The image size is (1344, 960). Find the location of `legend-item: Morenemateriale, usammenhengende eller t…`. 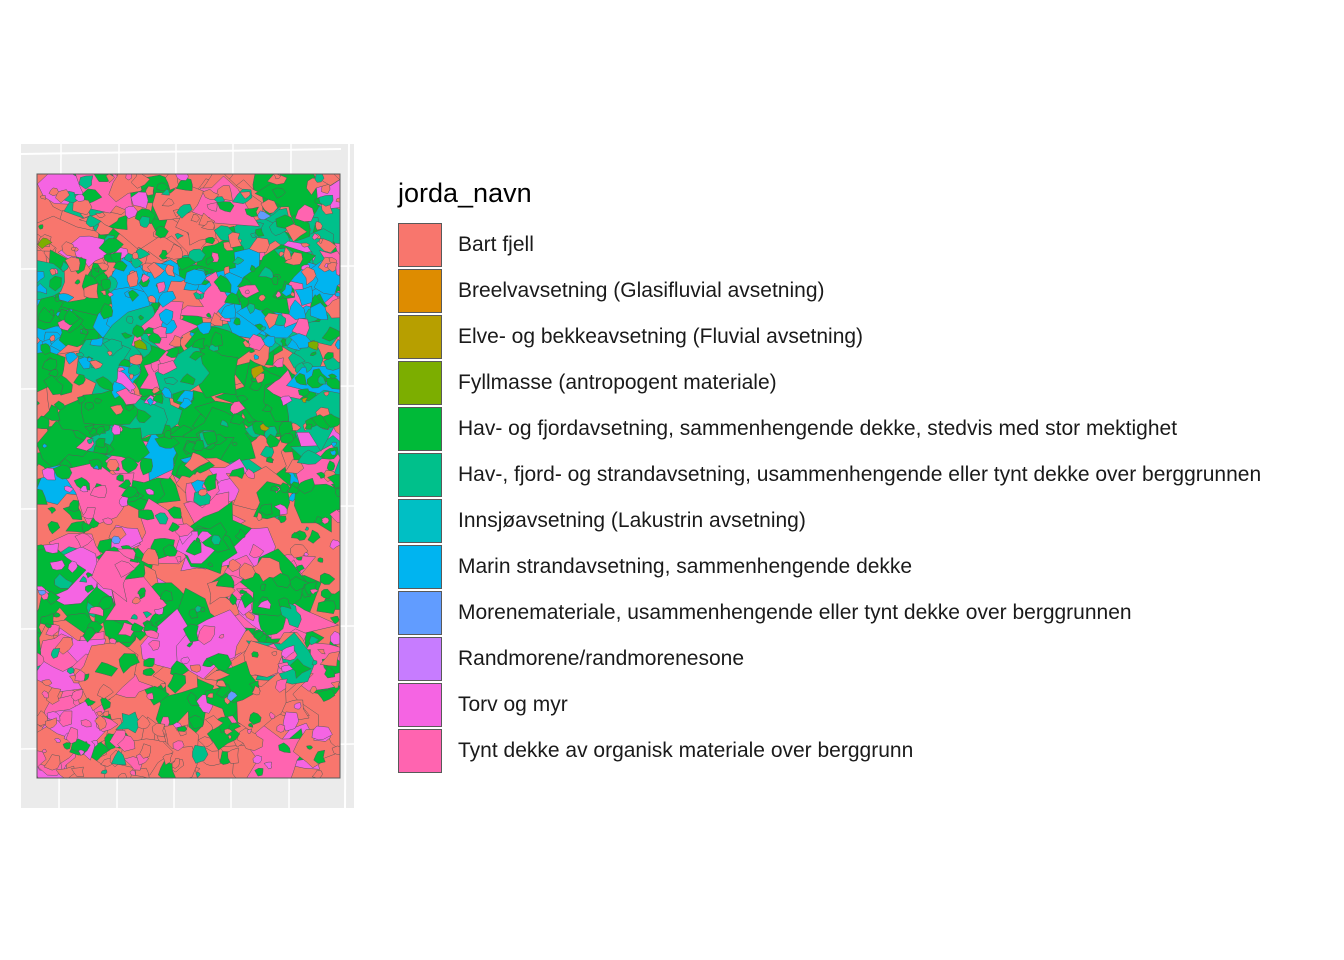

legend-item: Morenemateriale, usammenhengende eller t… is located at coordinates (829, 613).